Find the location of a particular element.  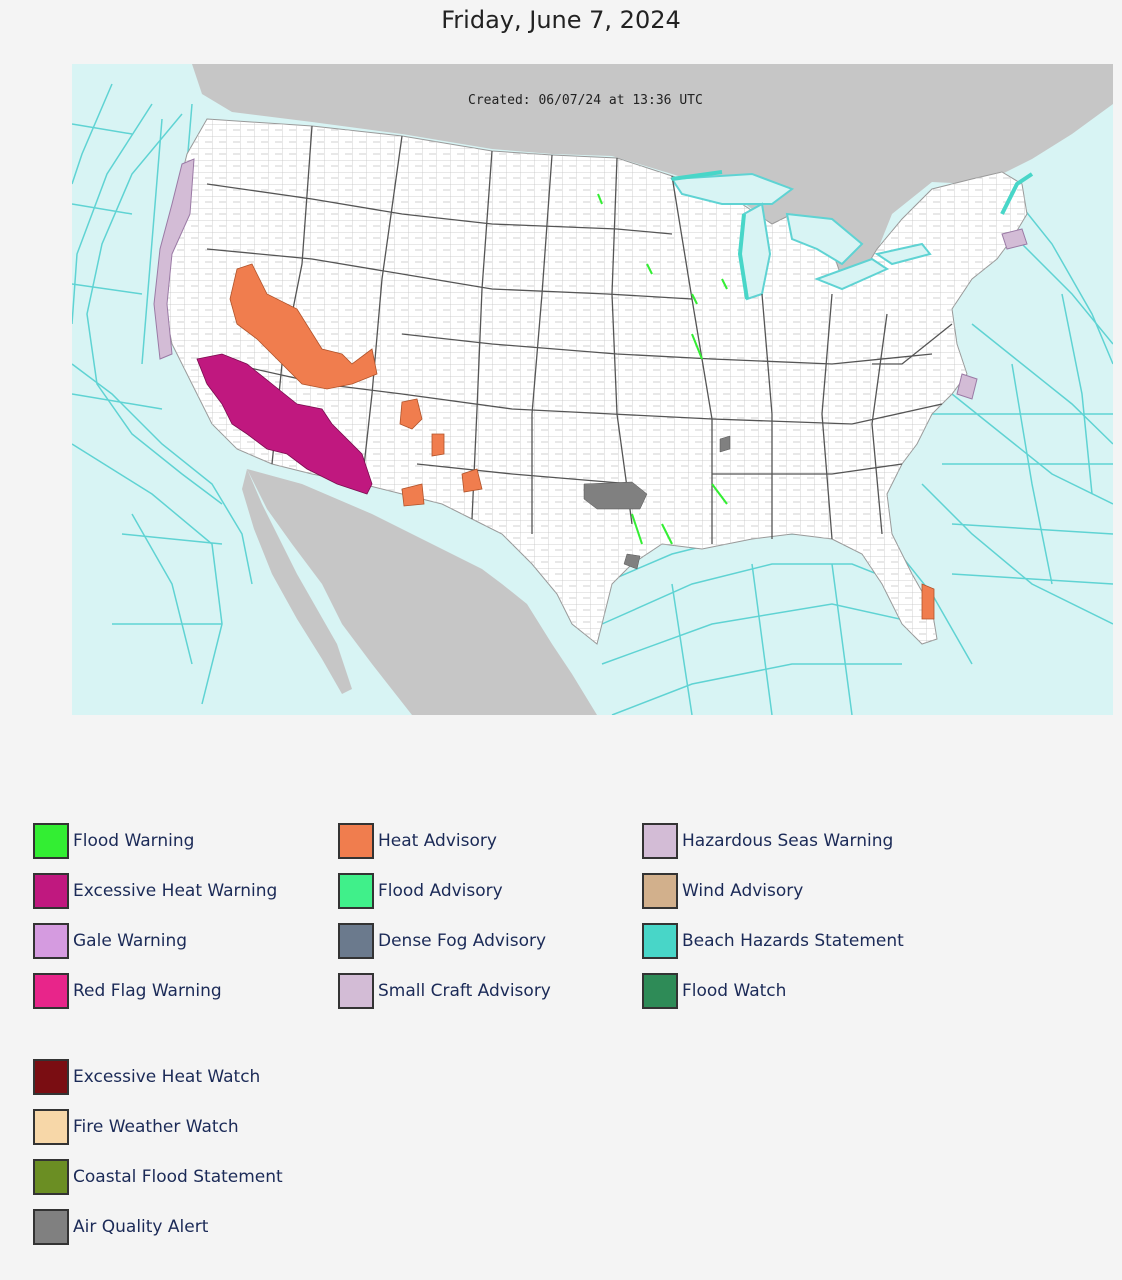

marine-zones-west is located at coordinates (162, 394).